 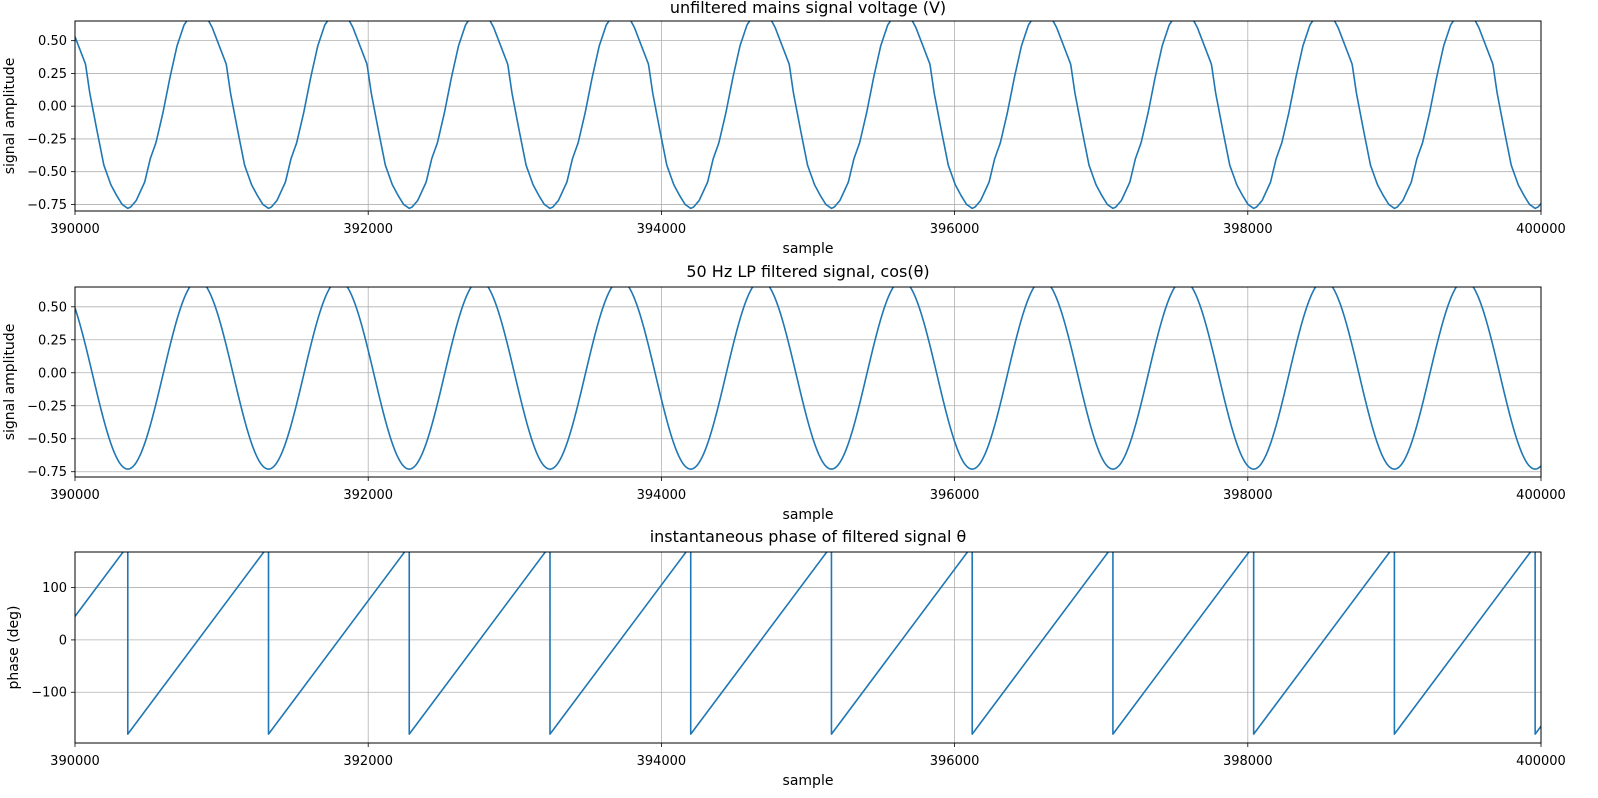 What do you see at coordinates (49, 693) in the screenshot?
I see `y-tick-label: −100` at bounding box center [49, 693].